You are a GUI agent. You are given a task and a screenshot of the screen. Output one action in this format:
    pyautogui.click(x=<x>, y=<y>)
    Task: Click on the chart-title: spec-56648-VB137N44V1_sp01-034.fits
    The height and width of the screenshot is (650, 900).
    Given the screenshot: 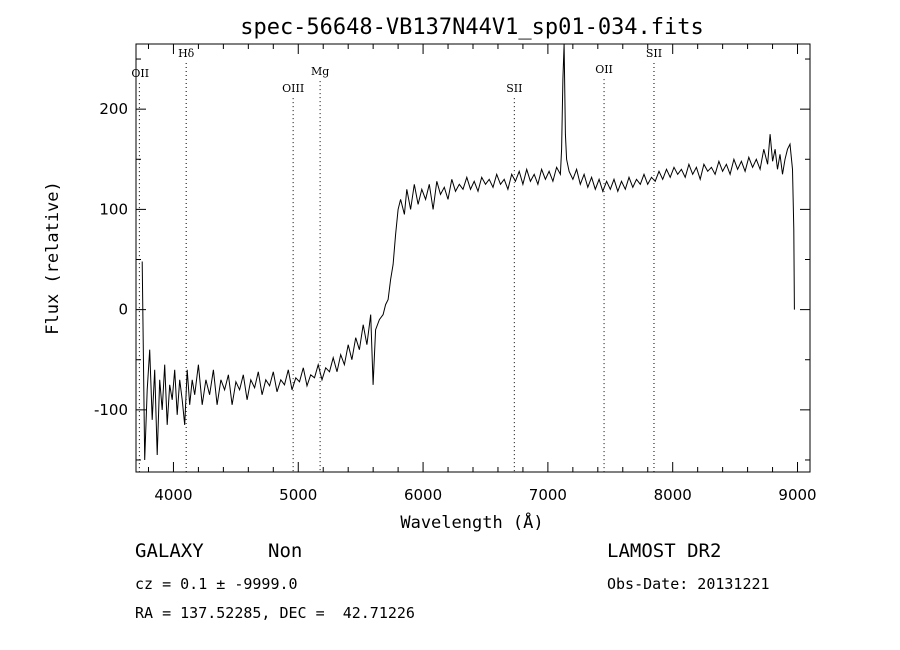 What is the action you would take?
    pyautogui.click(x=472, y=27)
    